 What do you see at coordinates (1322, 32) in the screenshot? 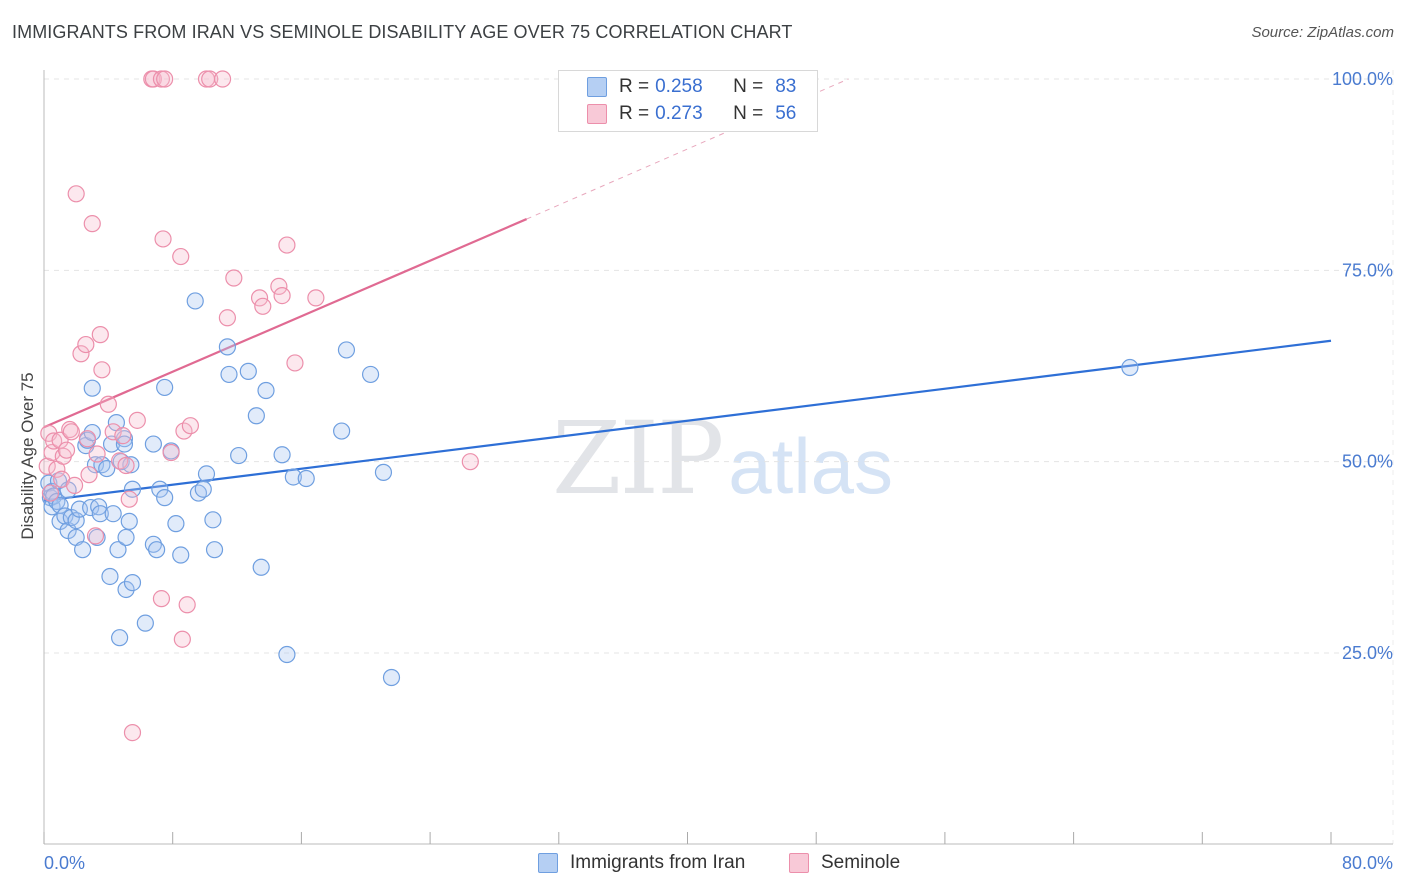
I see `source-credit: Source: ZipAtlas.com` at bounding box center [1322, 32].